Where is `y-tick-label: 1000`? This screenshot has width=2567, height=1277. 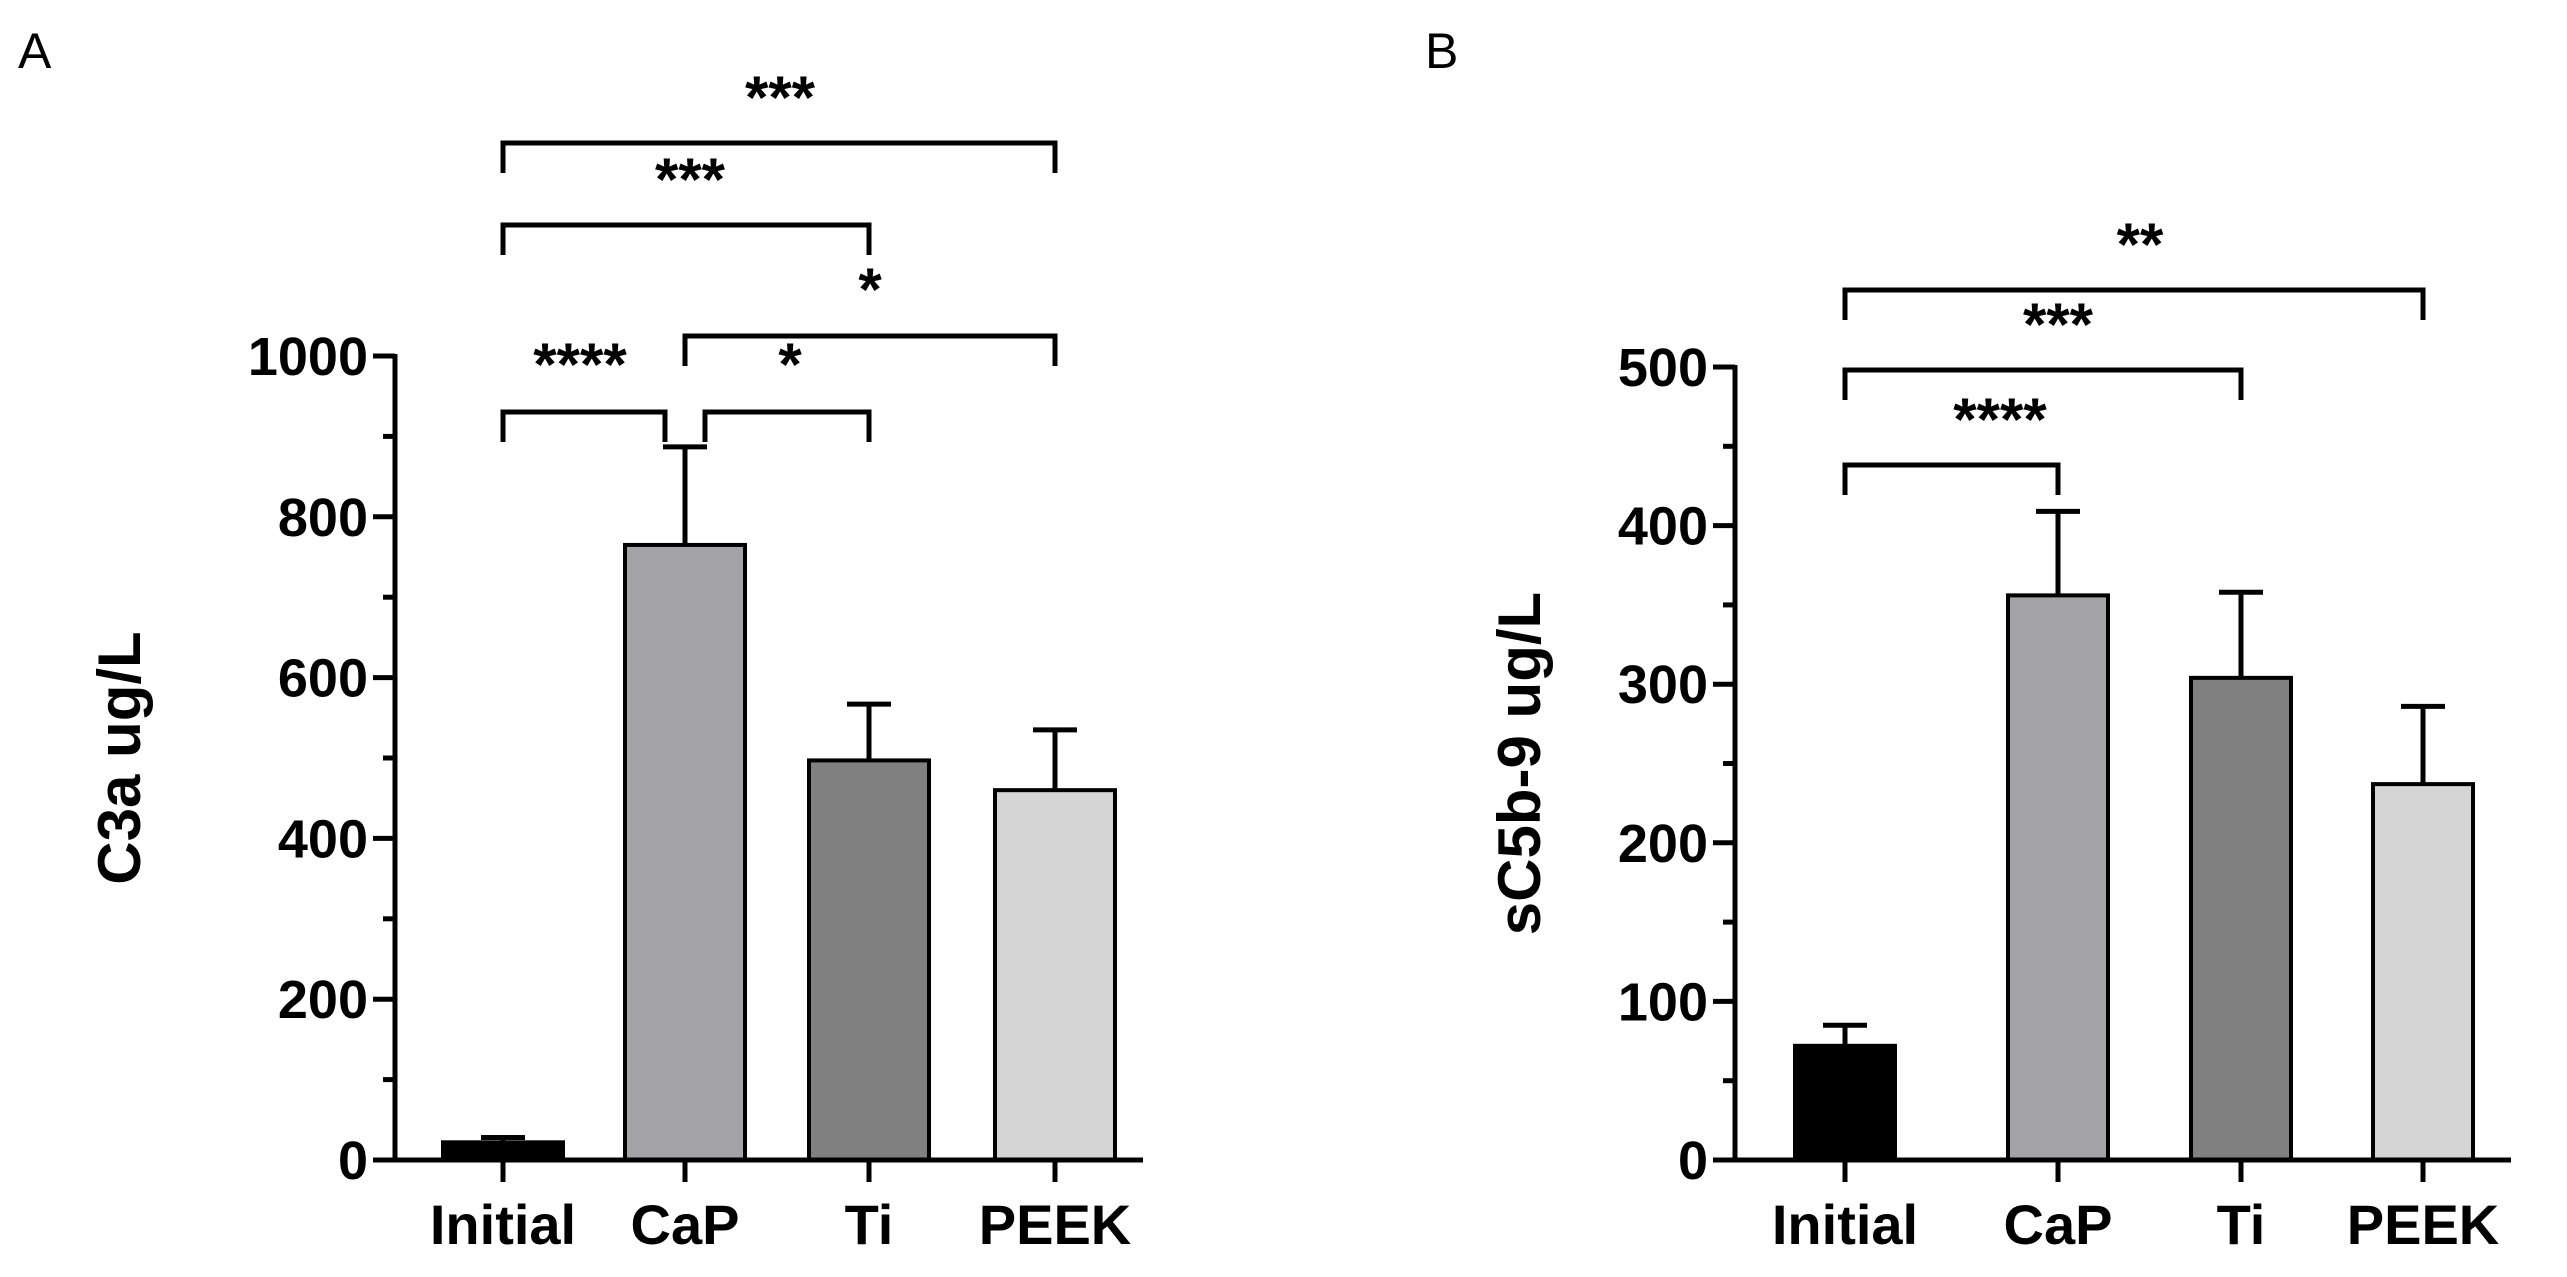
y-tick-label: 1000 is located at coordinates (308, 357).